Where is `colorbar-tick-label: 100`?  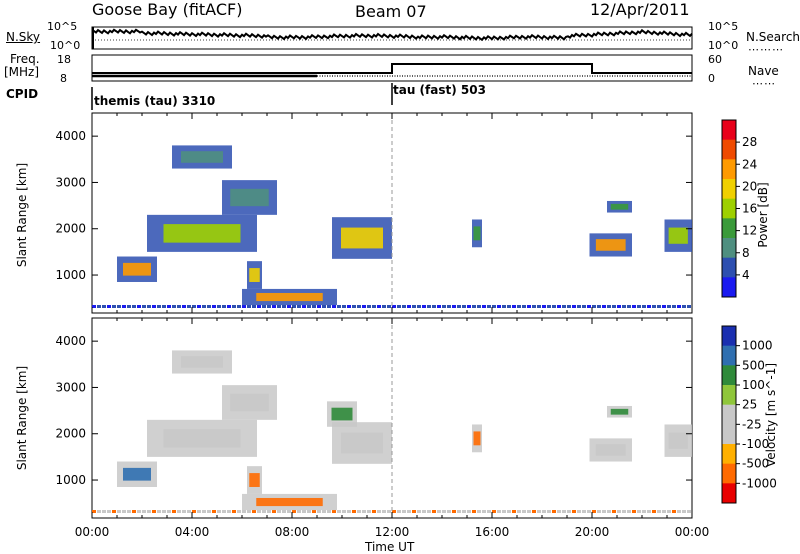 colorbar-tick-label: 100 is located at coordinates (753, 385).